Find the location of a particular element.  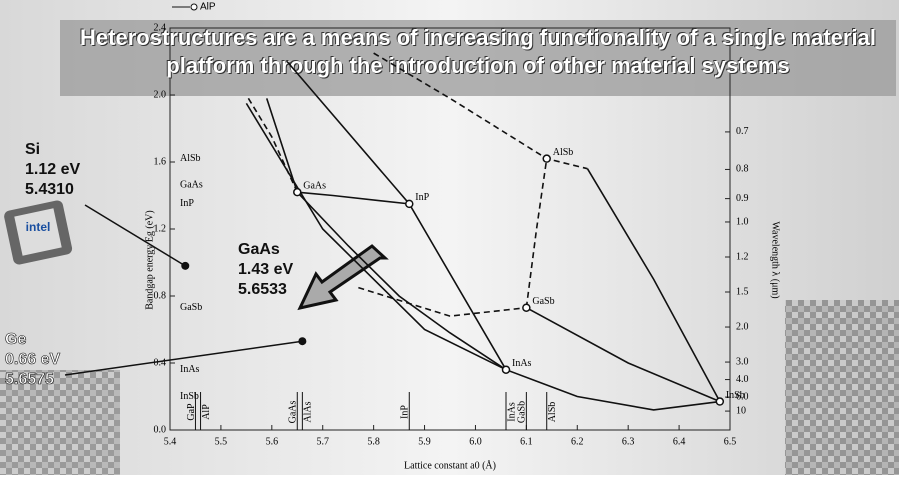

bottom-label: InP is located at coordinates (405, 412).